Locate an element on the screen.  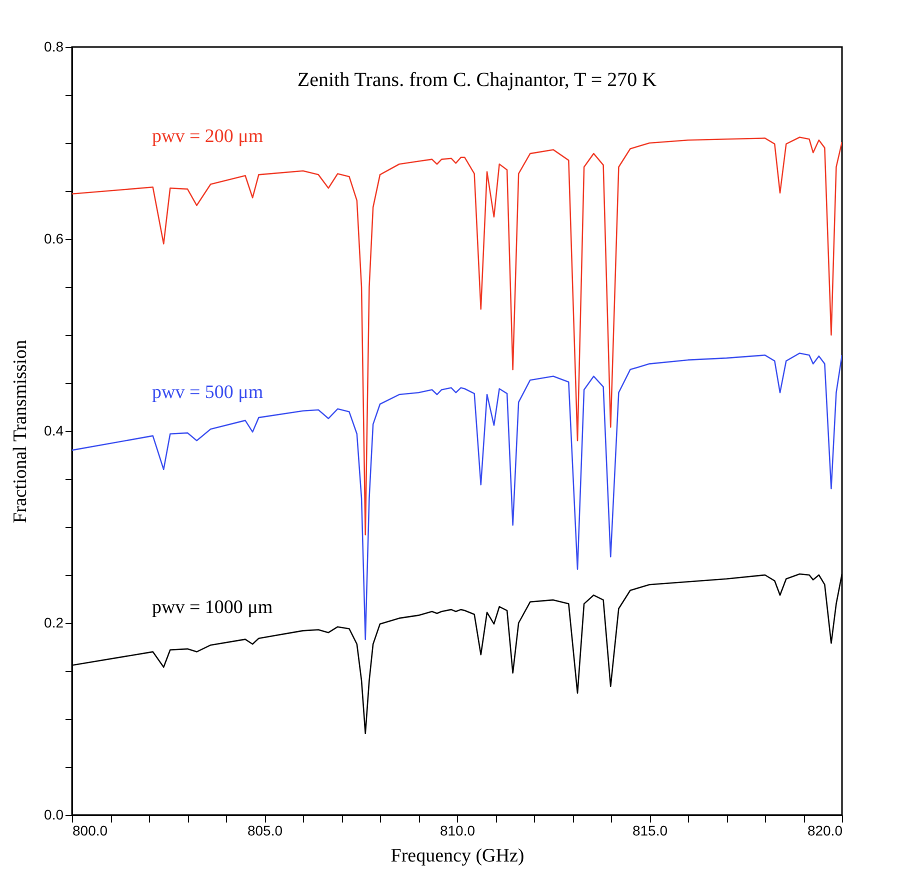
x-tick-label: 805.0 is located at coordinates (265, 830).